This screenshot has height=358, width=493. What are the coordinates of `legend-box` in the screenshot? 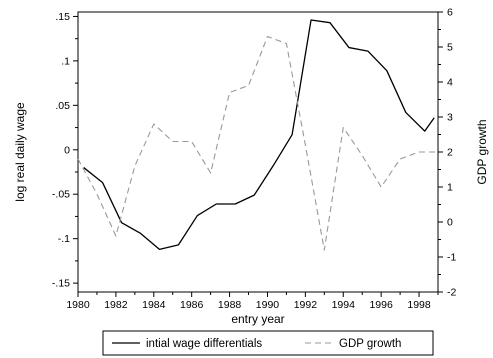 It's located at (268, 343).